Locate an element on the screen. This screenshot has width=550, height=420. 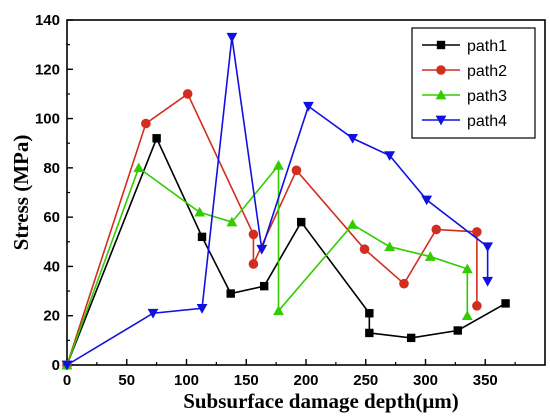
legend-label-path1: path1 is located at coordinates (487, 46).